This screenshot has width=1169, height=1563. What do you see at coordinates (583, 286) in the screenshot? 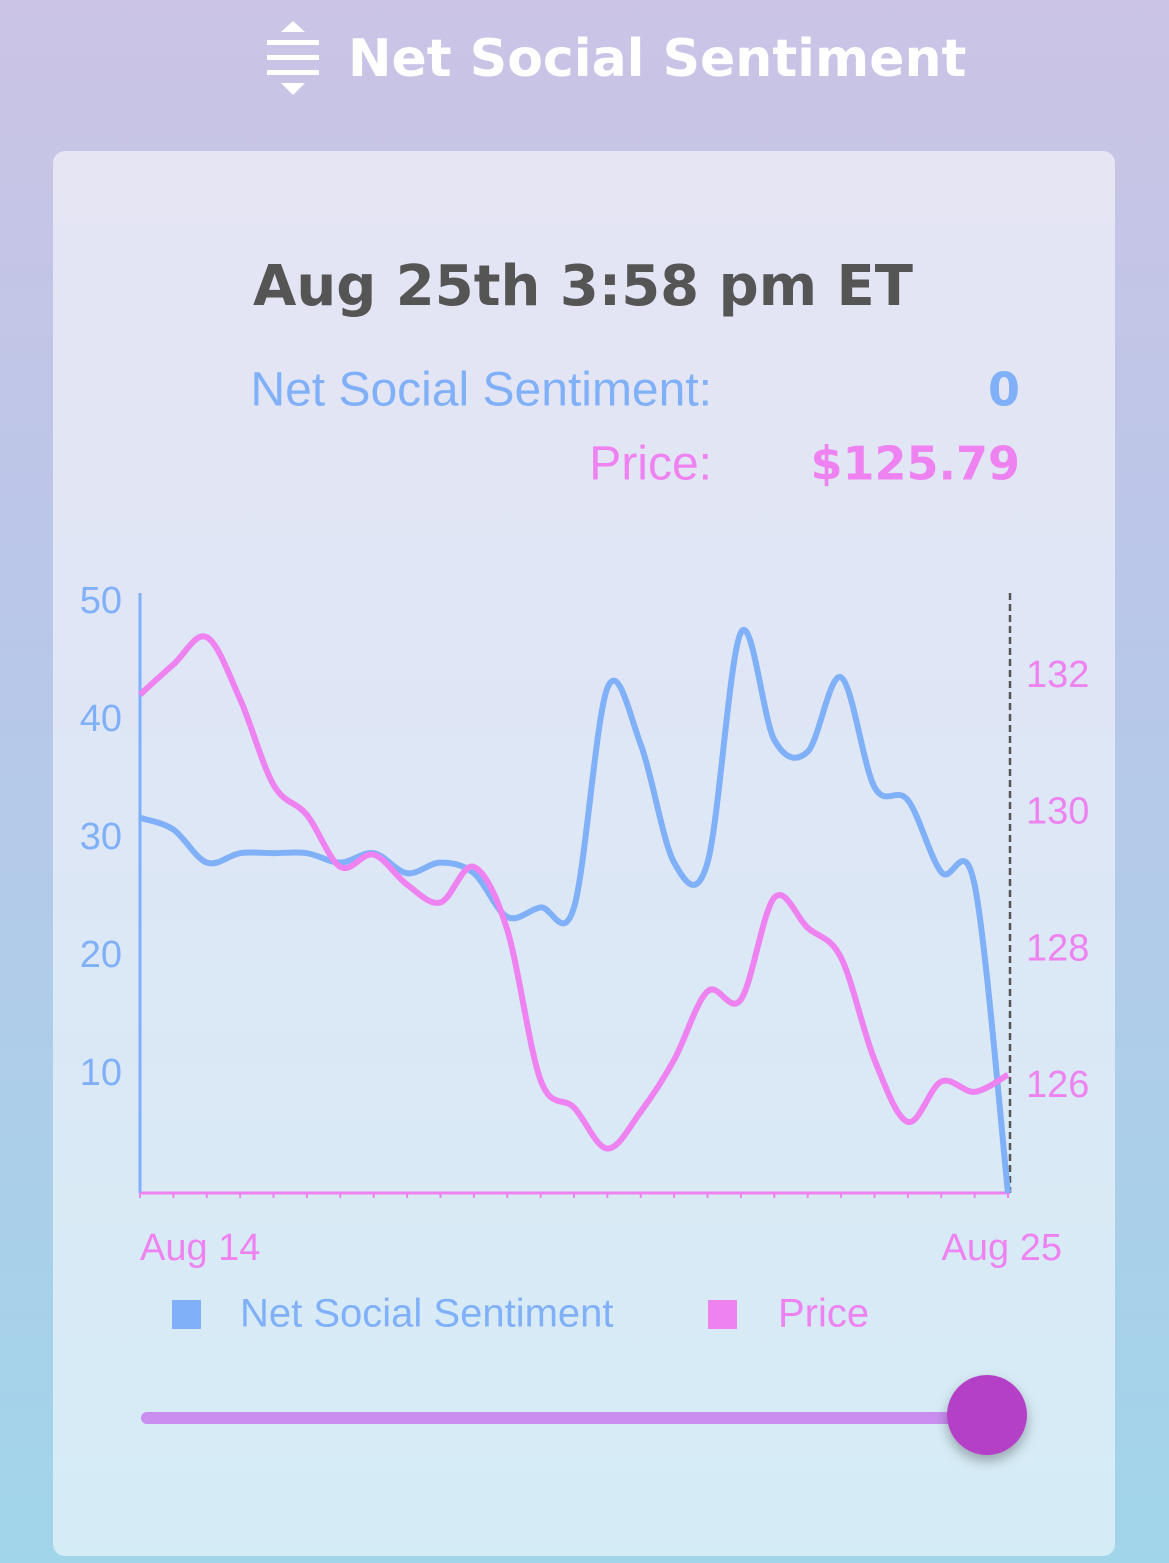
I see `tooltip-date: Aug 25th 3:58 pm ET` at bounding box center [583, 286].